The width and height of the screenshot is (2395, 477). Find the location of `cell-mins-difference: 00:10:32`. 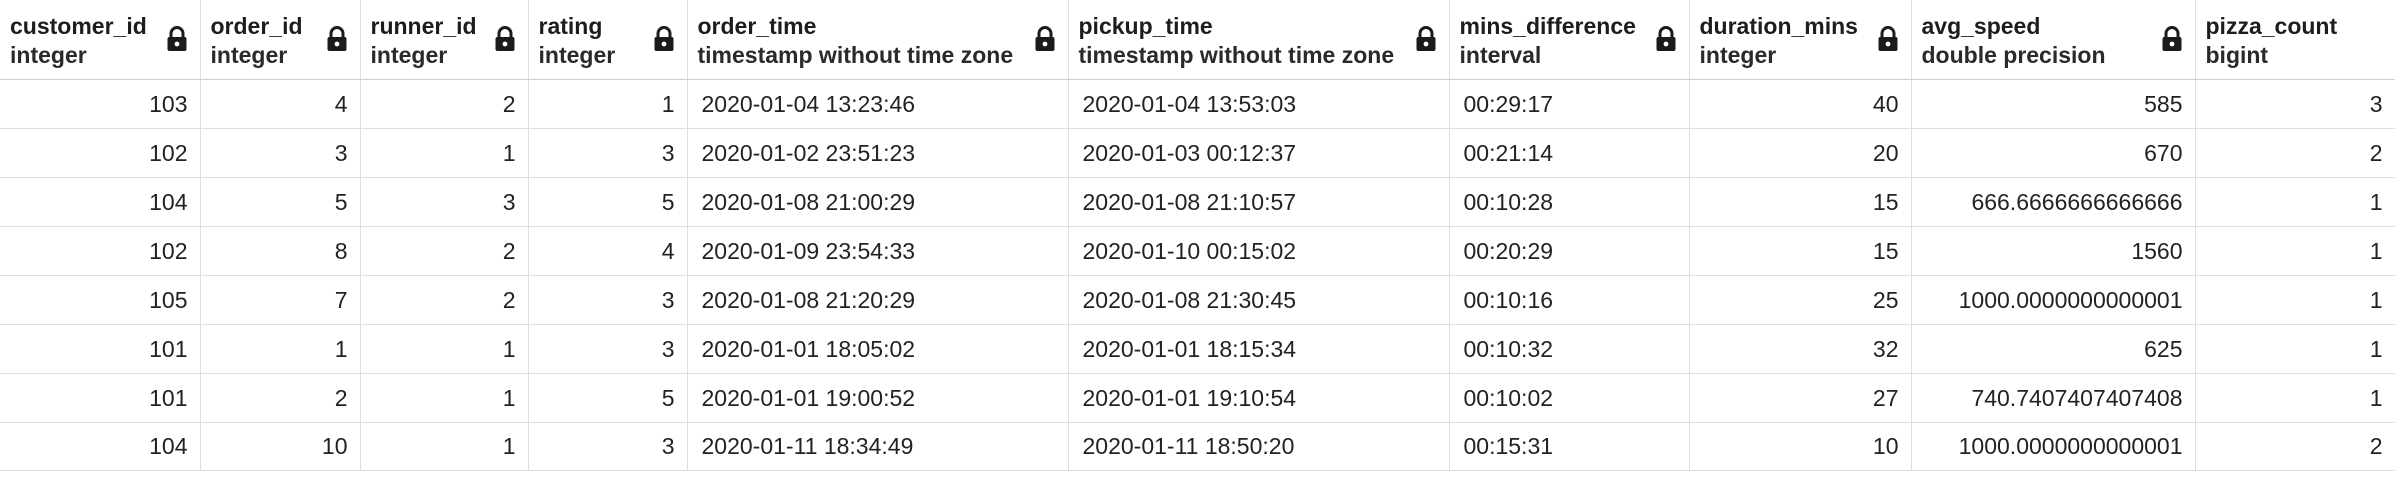

cell-mins-difference: 00:10:32 is located at coordinates (1569, 349).